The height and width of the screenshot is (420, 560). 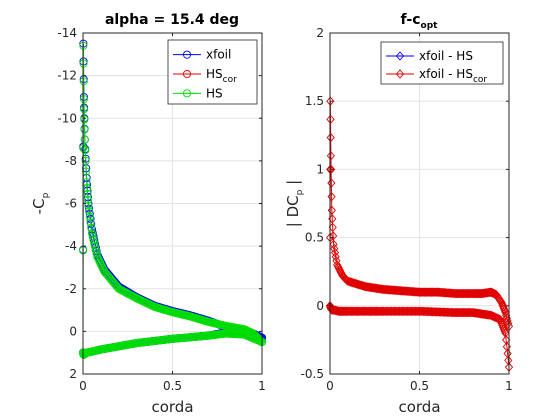 I want to click on cp-legend-label-2-base: HS, so click(x=214, y=93).